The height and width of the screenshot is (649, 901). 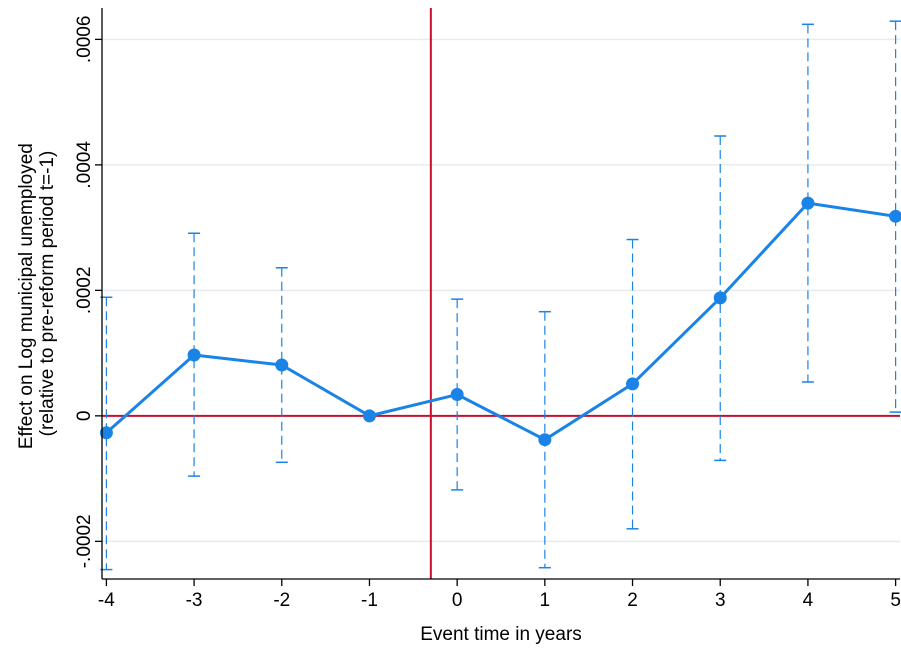 What do you see at coordinates (84, 40) in the screenshot?
I see `y-tick-label: .0006` at bounding box center [84, 40].